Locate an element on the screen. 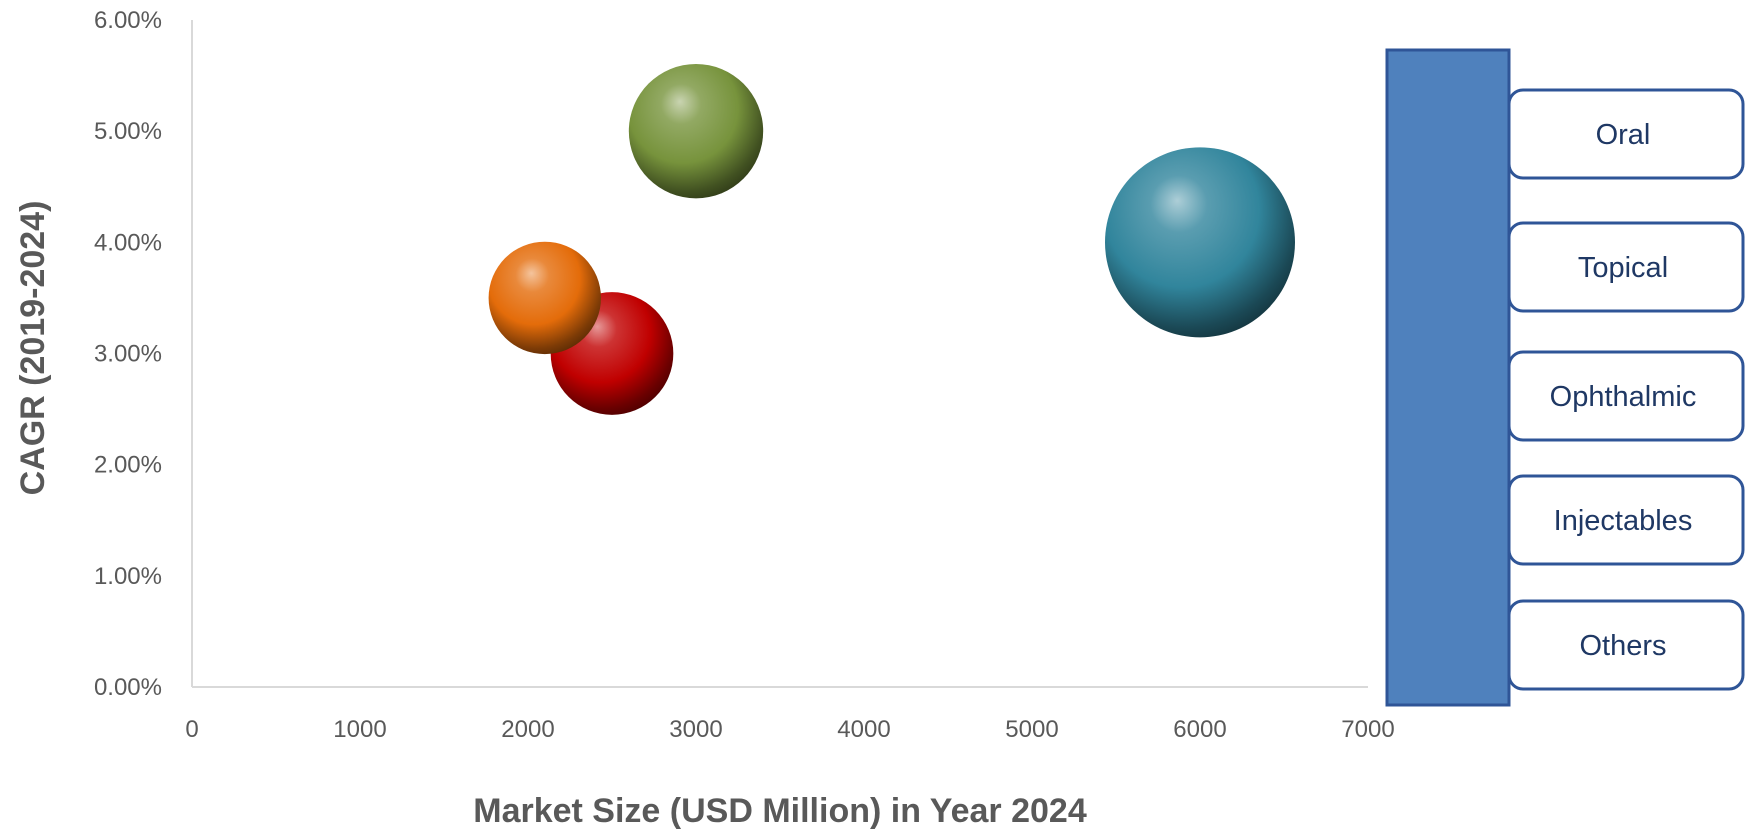 This screenshot has width=1758, height=830. x-tick-label: 6000 is located at coordinates (1199, 729).